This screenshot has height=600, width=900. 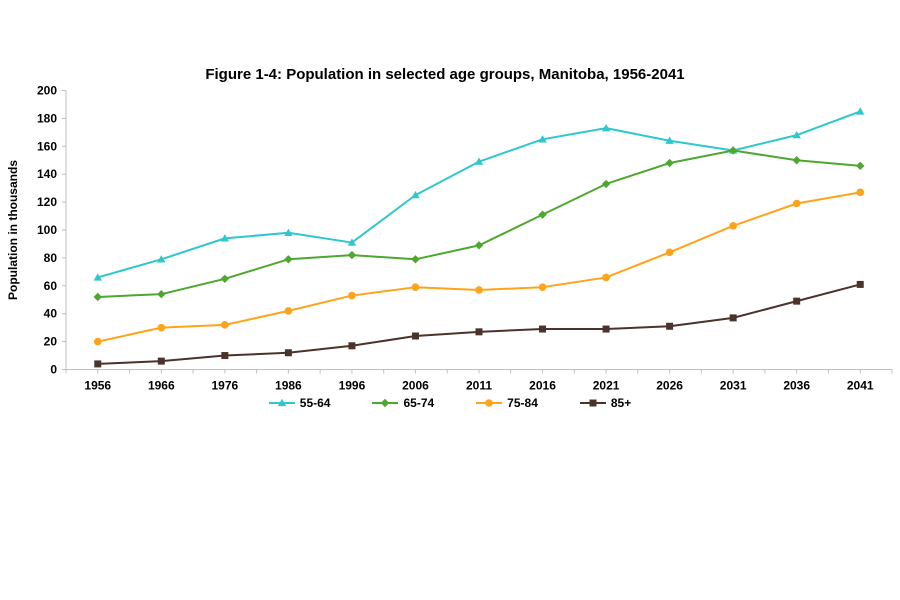 I want to click on y-tick-label: 120, so click(x=47, y=202).